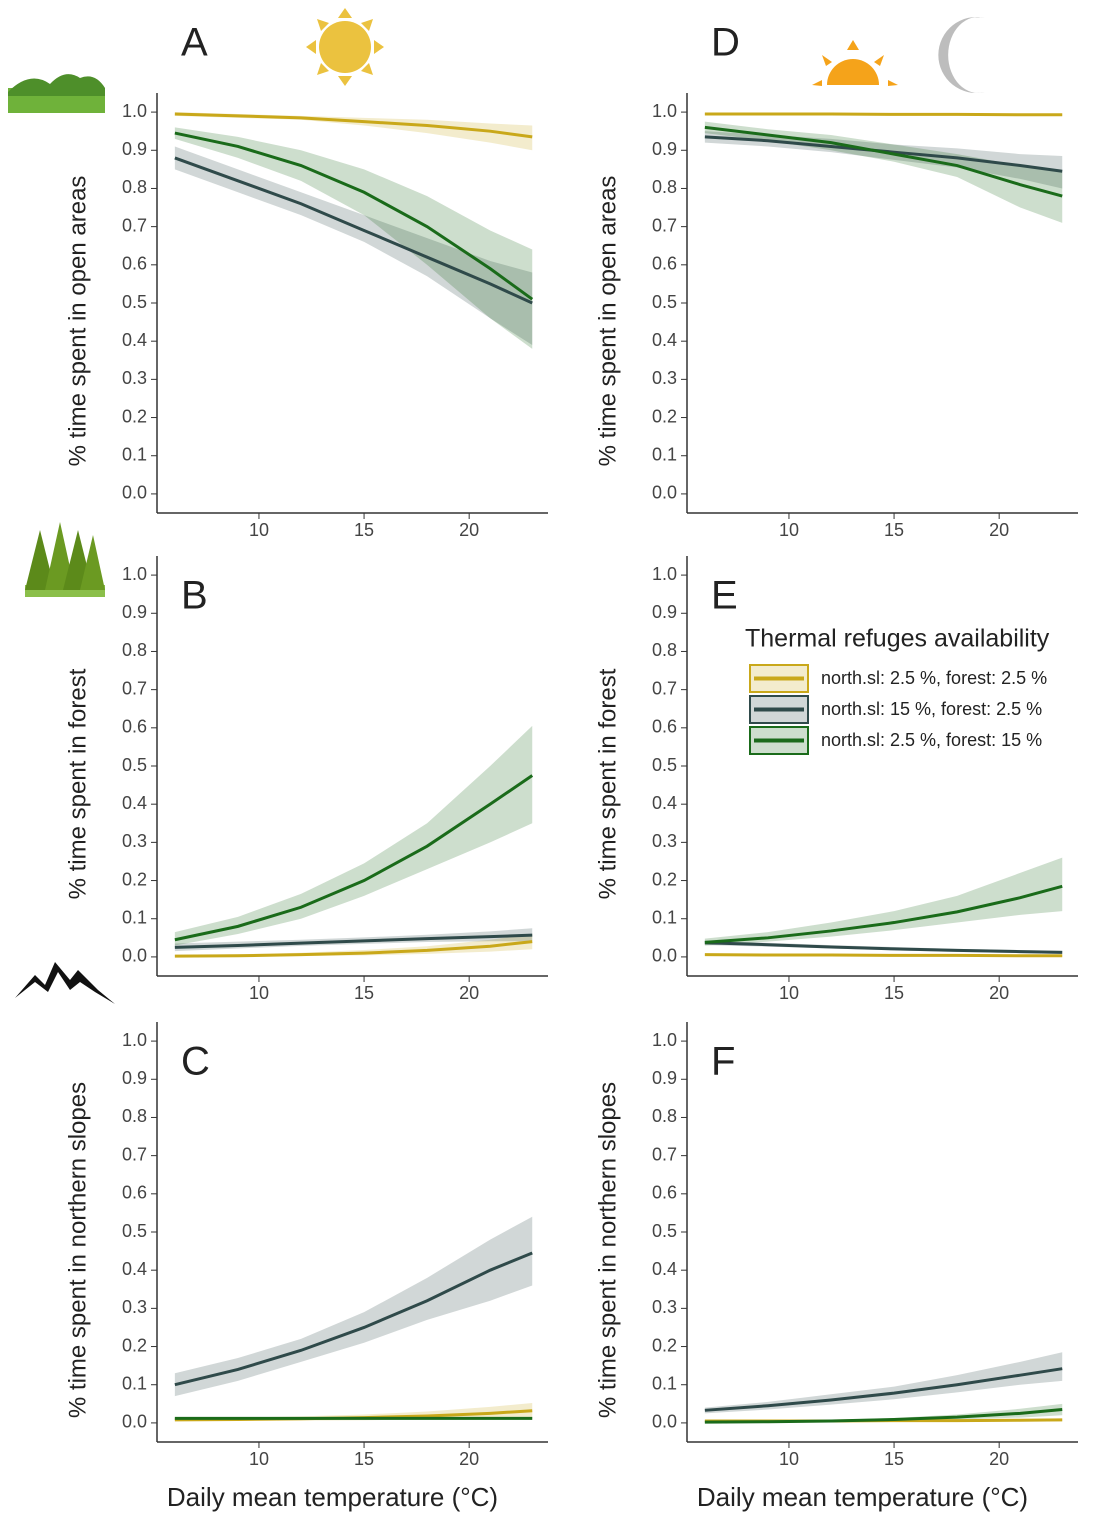 The image size is (1097, 1520). Describe the element at coordinates (897, 639) in the screenshot. I see `legend-title: Thermal refuges availability` at that location.